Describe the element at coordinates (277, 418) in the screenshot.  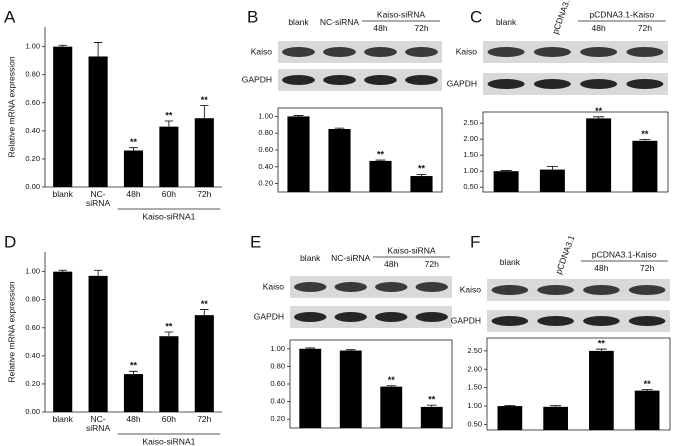
I see `y-tick-label: 0.20` at that location.